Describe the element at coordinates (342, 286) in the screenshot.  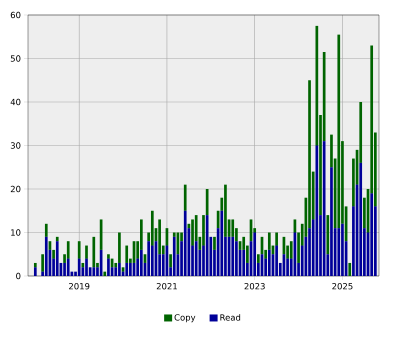
I see `x-tick-label: 2025` at that location.